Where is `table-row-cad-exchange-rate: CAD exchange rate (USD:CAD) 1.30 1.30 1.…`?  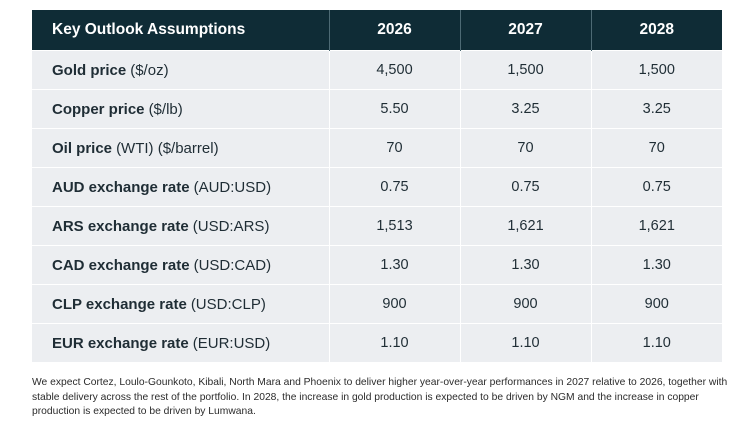
table-row-cad-exchange-rate: CAD exchange rate (USD:CAD) 1.30 1.30 1.… is located at coordinates (377, 265).